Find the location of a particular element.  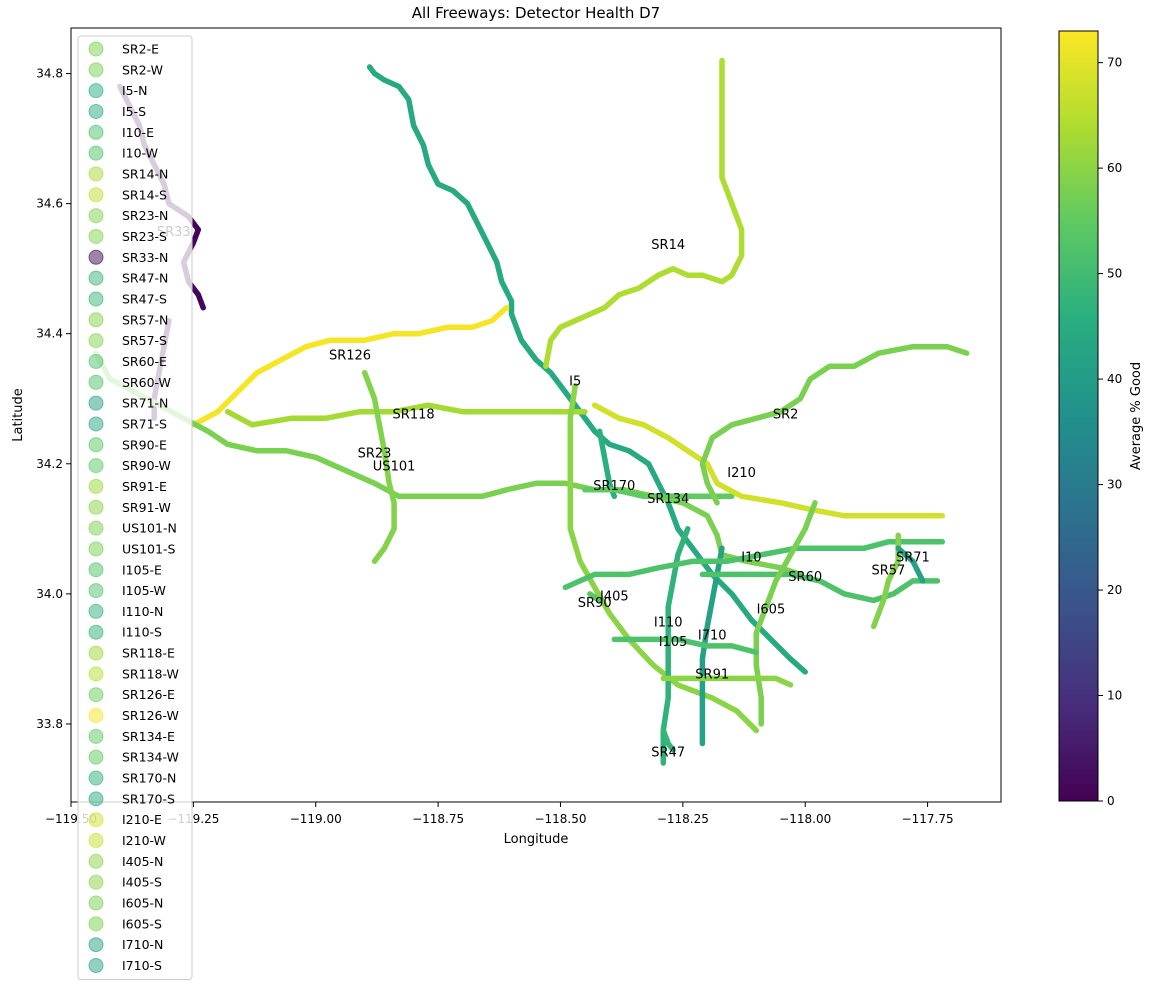

legend-entry: US101-S is located at coordinates (148, 548).